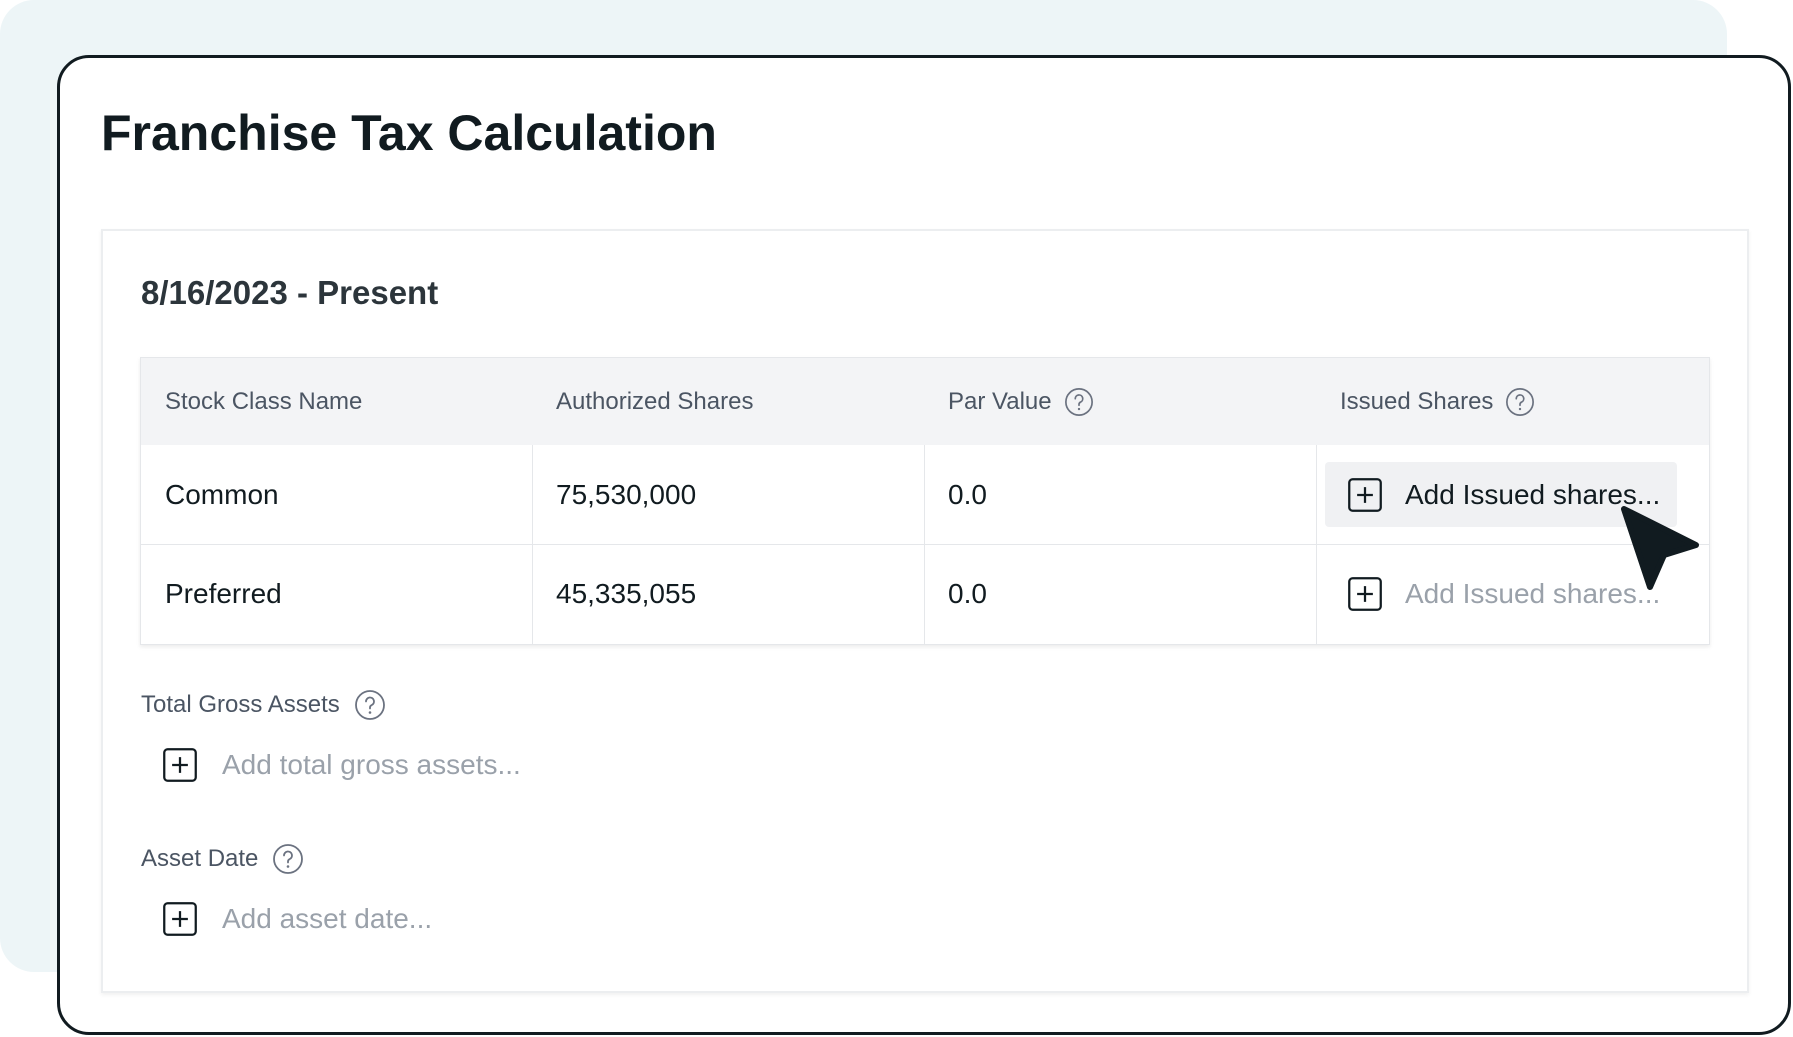 This screenshot has height=1037, width=1793. Describe the element at coordinates (626, 494) in the screenshot. I see `table-cell: 75,530,000` at that location.